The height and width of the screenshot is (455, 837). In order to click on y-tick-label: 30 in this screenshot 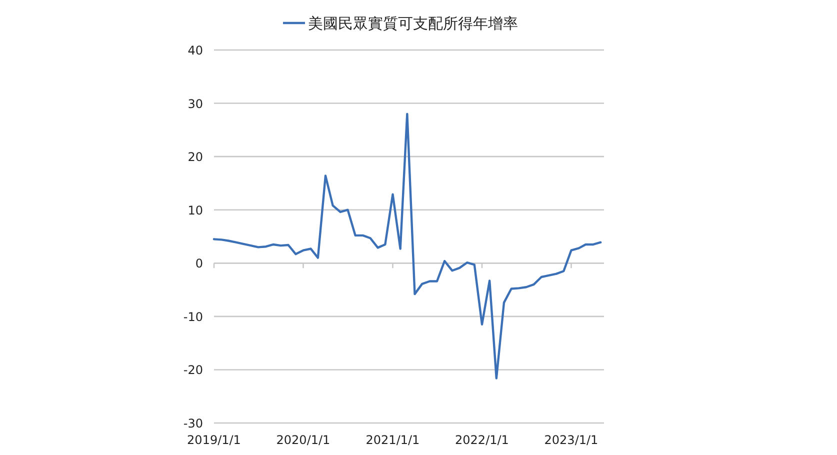, I will do `click(195, 103)`.